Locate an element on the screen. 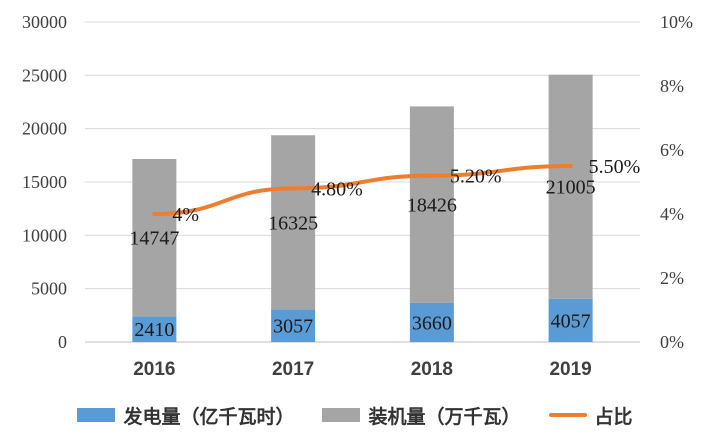 The width and height of the screenshot is (710, 448). legend-swatch-generation is located at coordinates (96, 415).